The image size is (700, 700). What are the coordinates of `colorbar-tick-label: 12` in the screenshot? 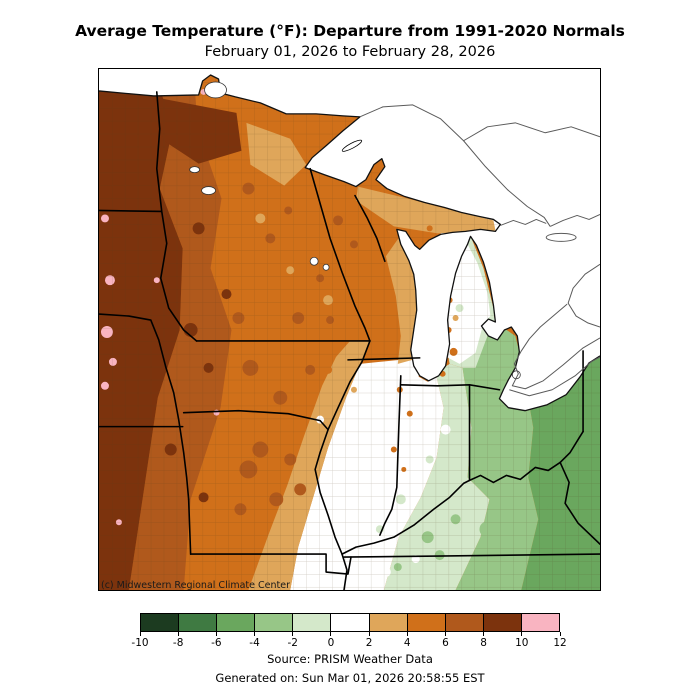 It's located at (560, 643).